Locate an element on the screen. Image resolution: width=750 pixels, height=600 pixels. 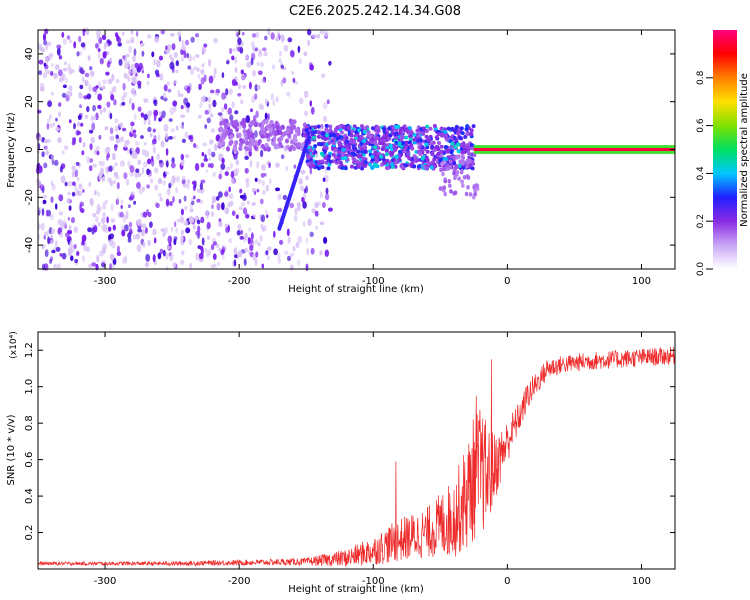
y-tick-label: 1.0 is located at coordinates (29, 387).